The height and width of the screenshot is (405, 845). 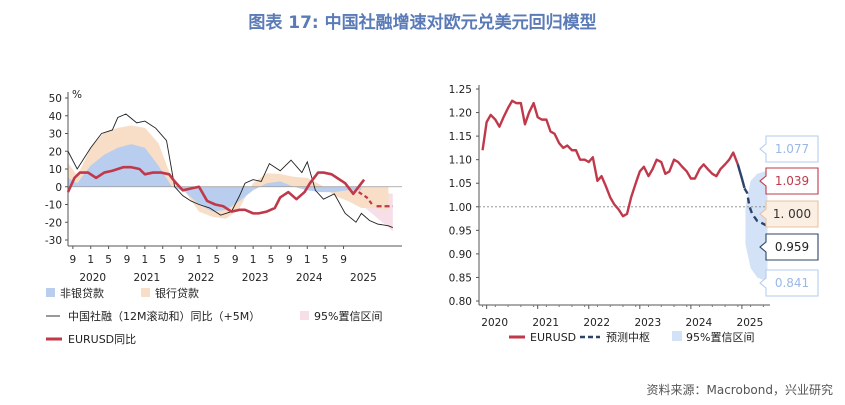 I want to click on y-tick-label: 1.10, so click(x=460, y=161).